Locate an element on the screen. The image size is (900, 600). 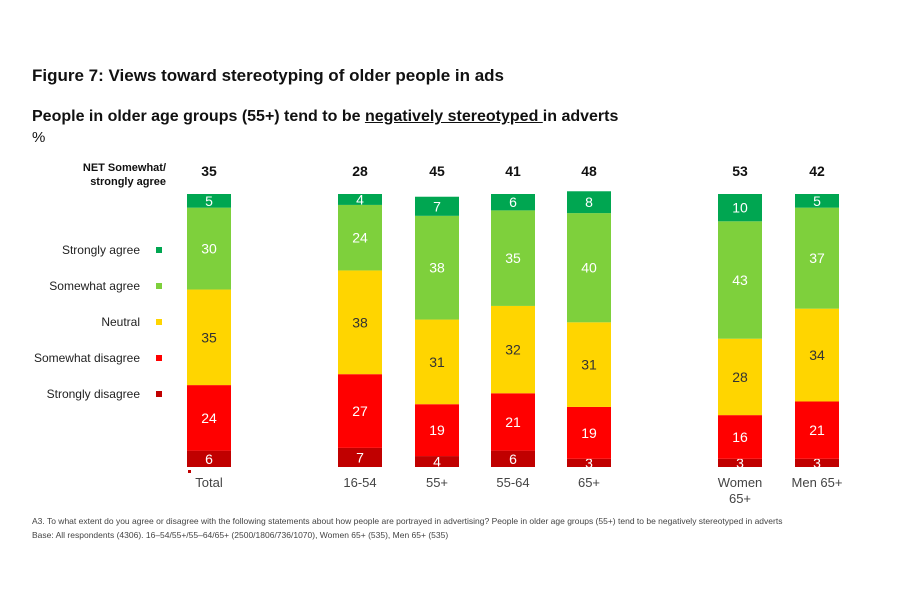
legend-label-somewhat-disagree: Somewhat disagree is located at coordinates (86, 358).